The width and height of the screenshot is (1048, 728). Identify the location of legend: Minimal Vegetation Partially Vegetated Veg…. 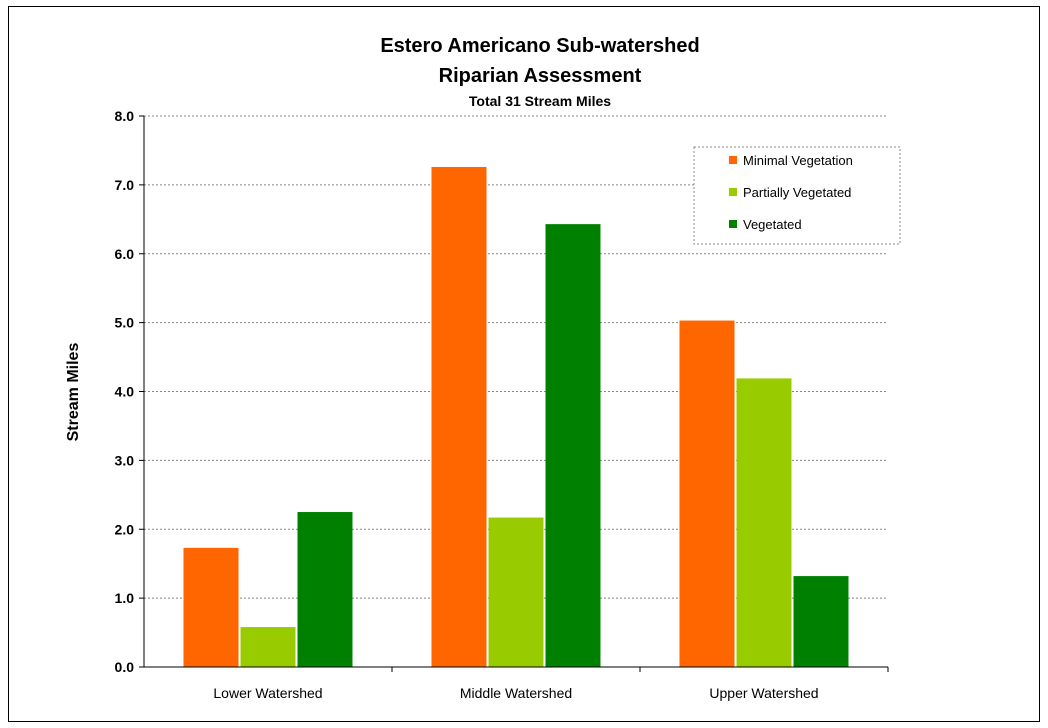
(797, 195).